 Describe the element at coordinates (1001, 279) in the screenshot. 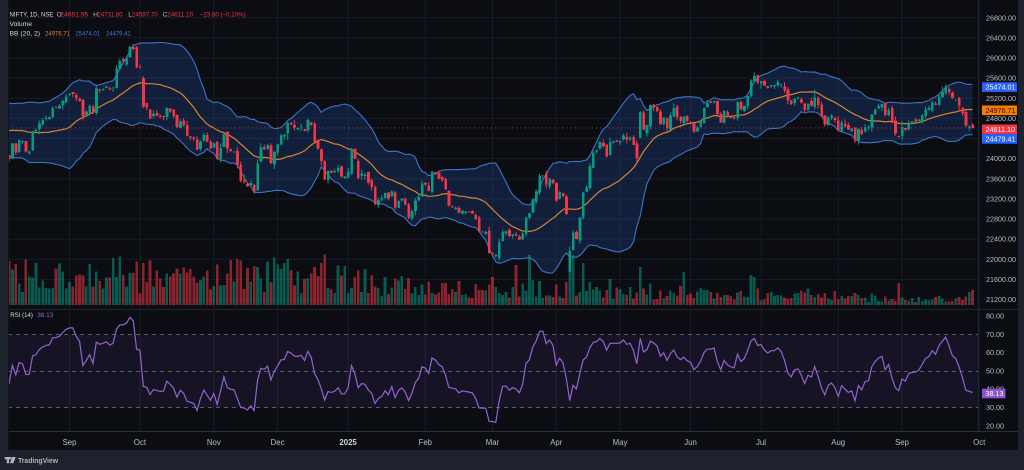

I see `svg-text: 21600.00` at that location.